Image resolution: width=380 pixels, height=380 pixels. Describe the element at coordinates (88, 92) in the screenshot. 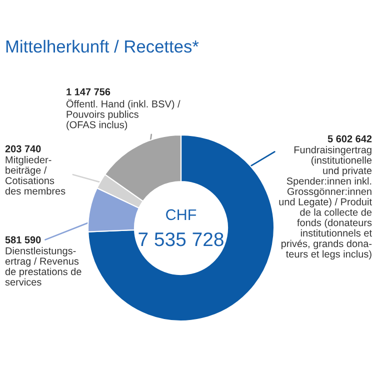

I see `data-label: 1 147 756` at that location.